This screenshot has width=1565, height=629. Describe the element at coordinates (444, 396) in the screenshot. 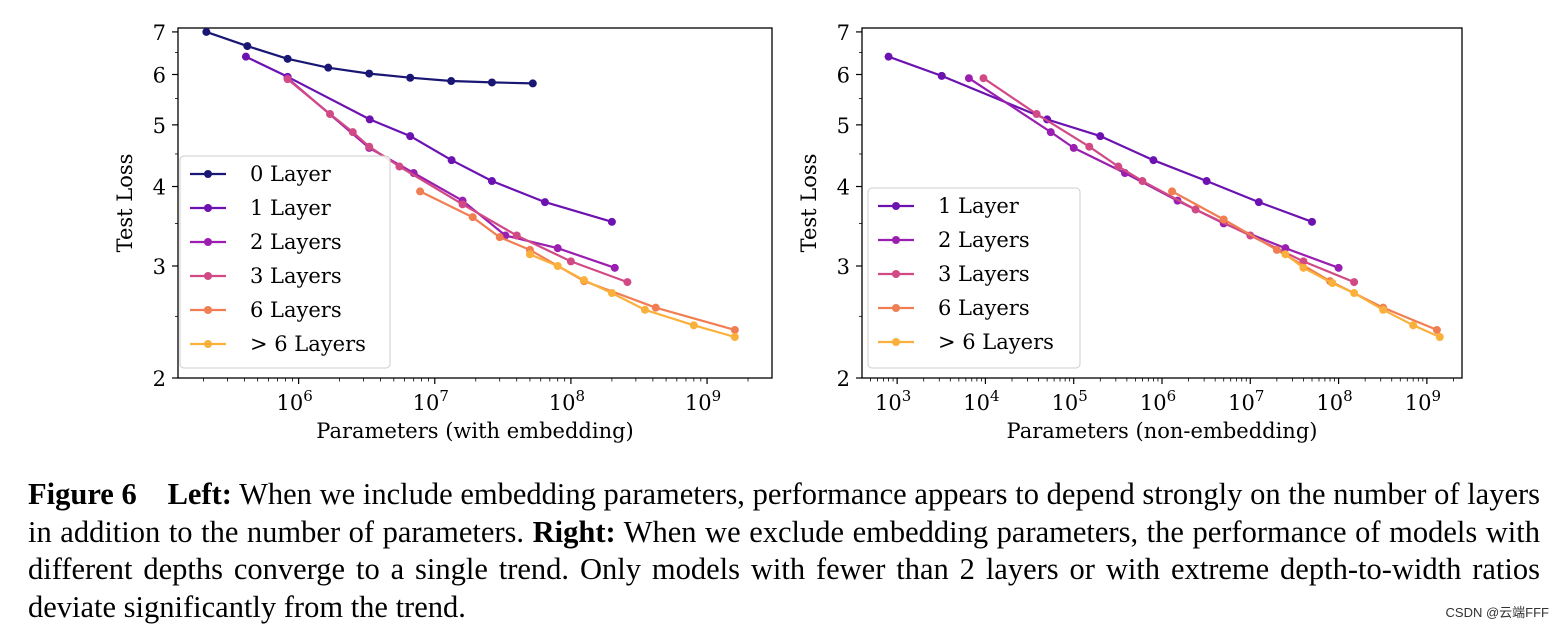

I see `x-tick-exponent: 7` at that location.